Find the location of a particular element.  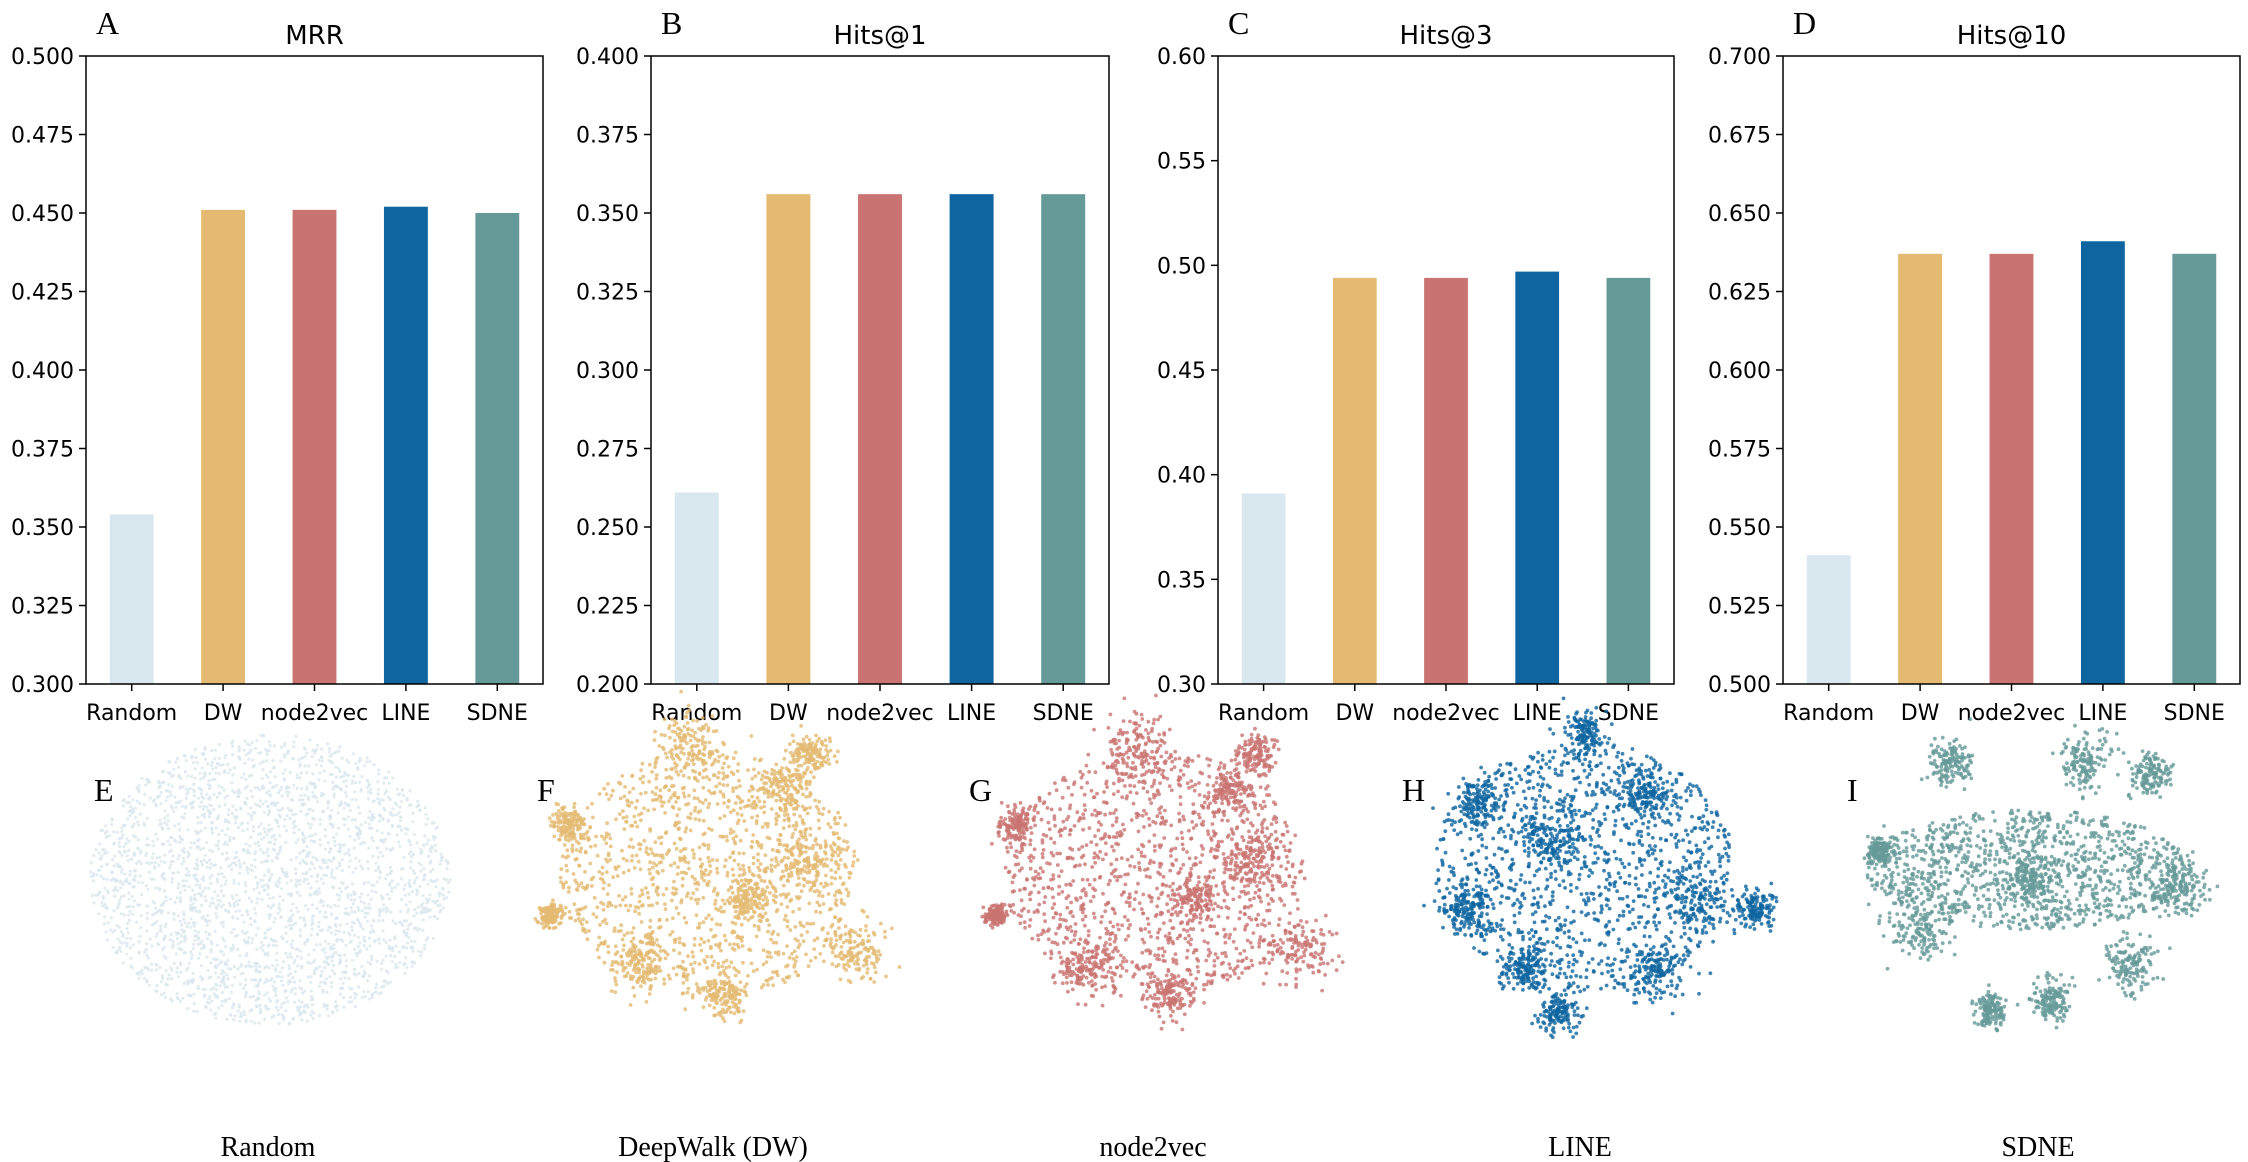

bar-B-node2vec is located at coordinates (880, 439).